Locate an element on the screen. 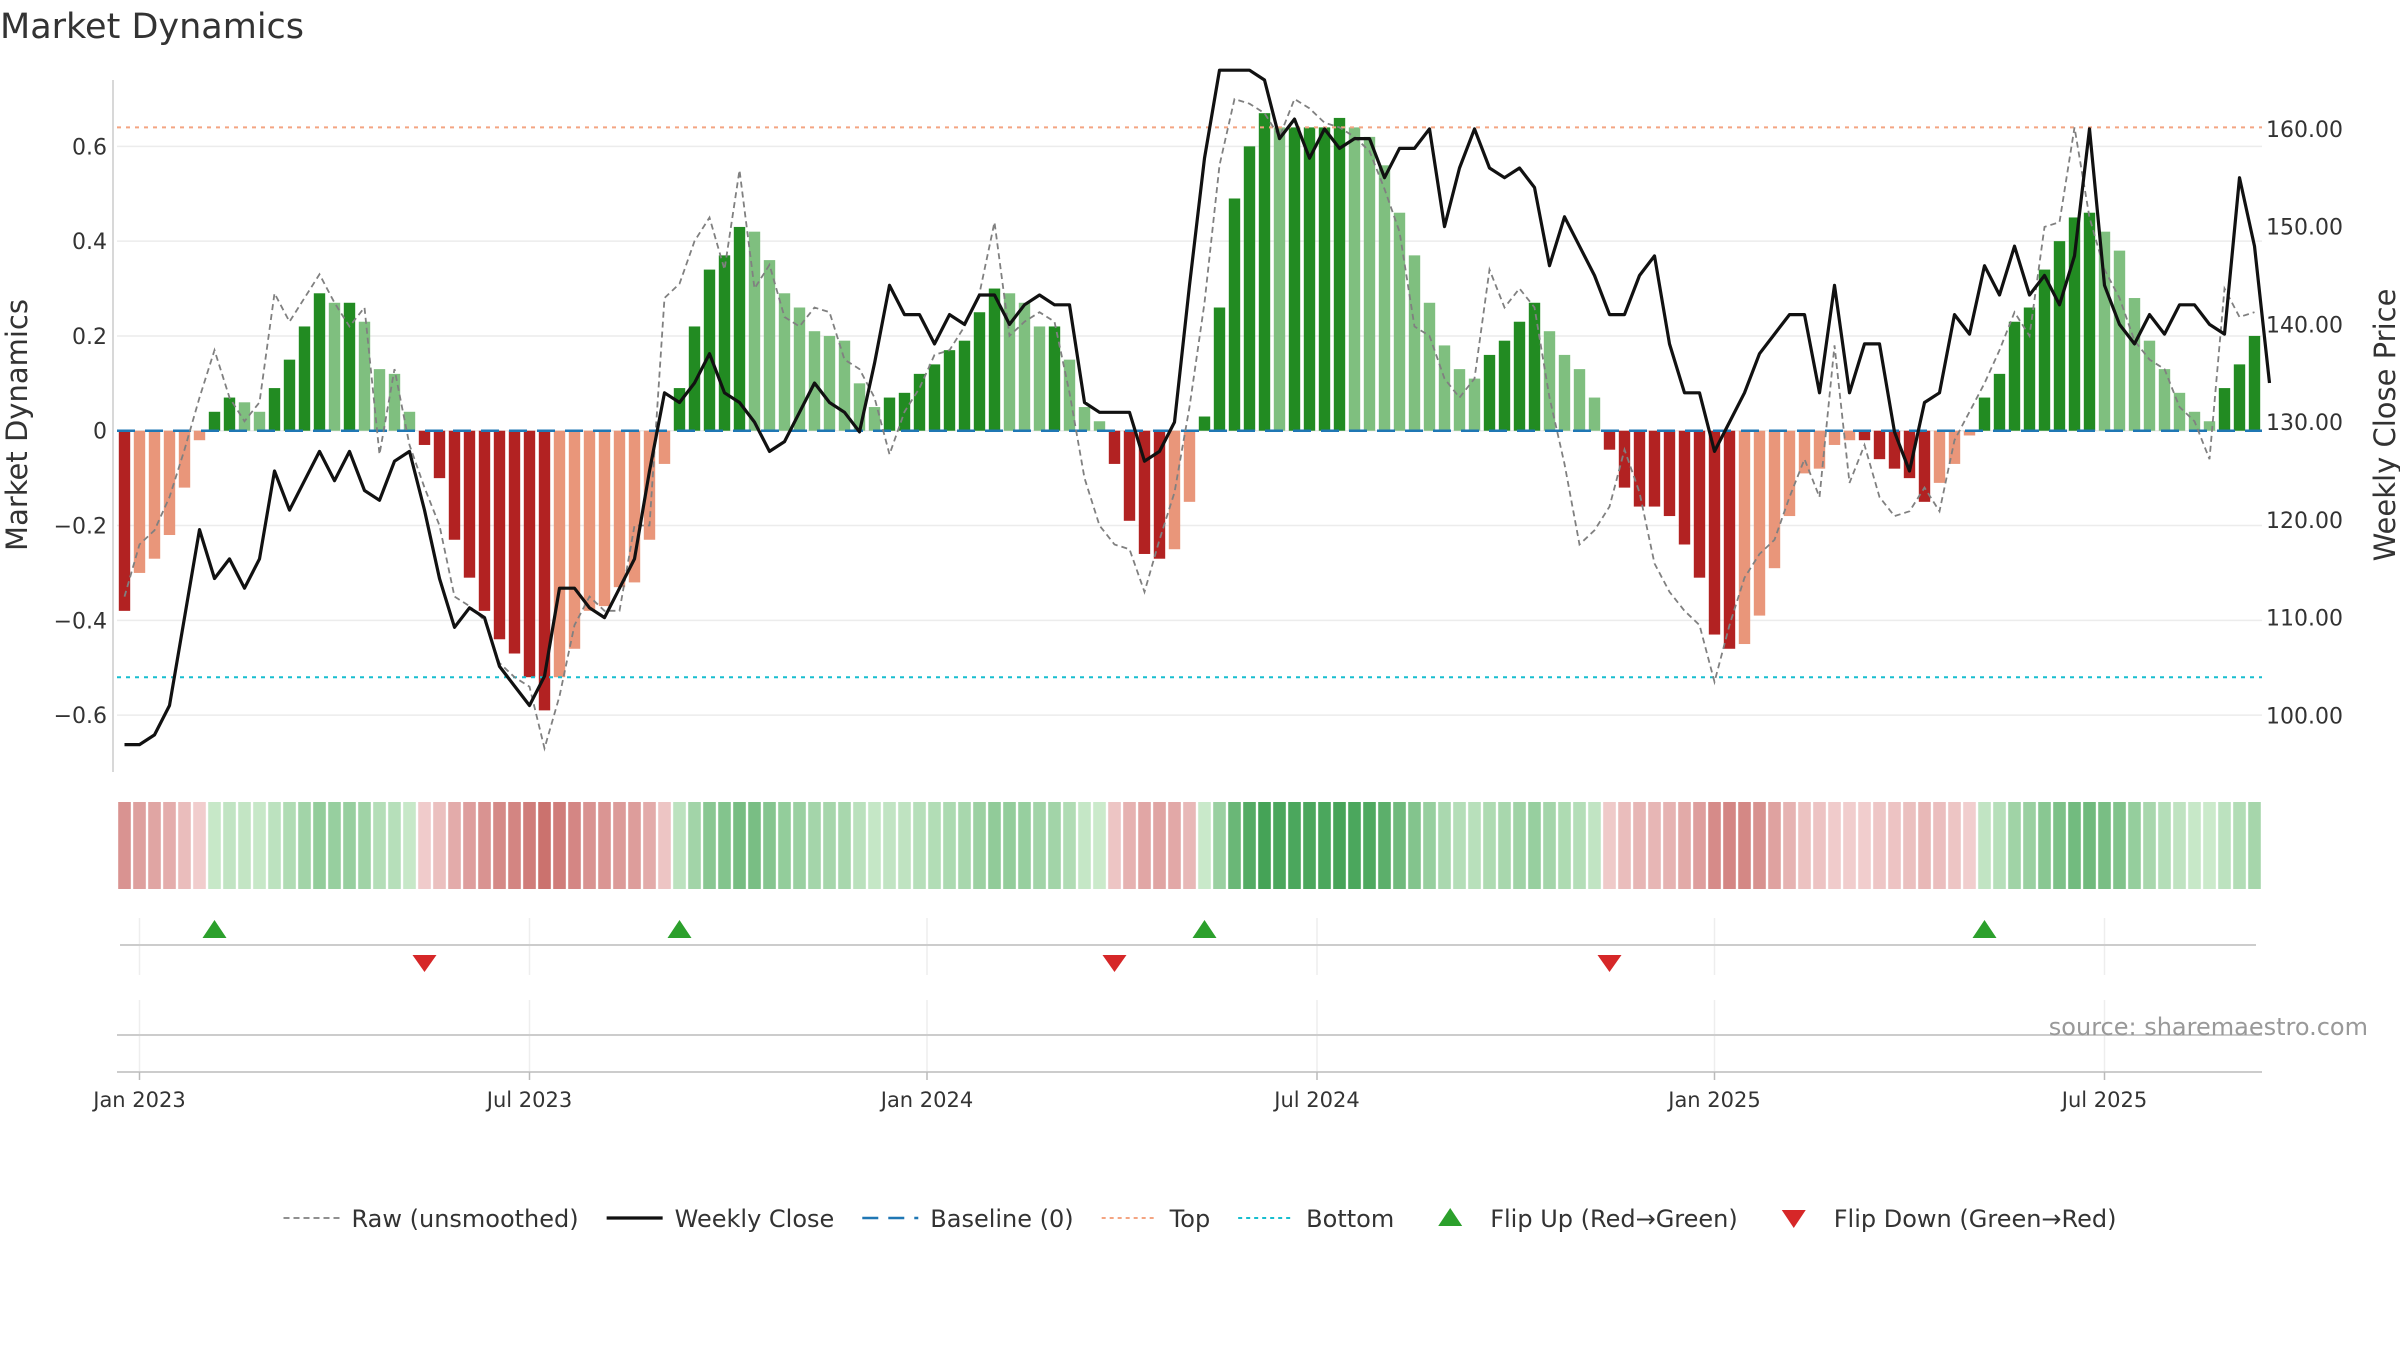 The image size is (2400, 1350). chart-title: Market Dynamics is located at coordinates (152, 27).